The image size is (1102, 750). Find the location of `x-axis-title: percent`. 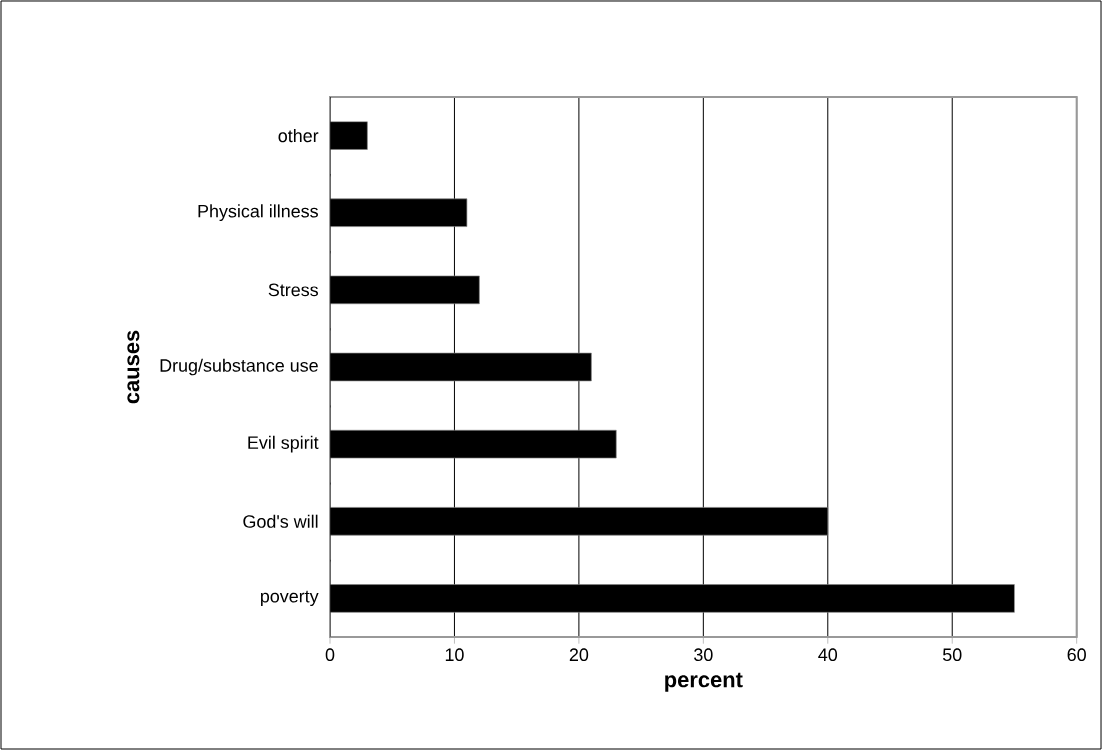

x-axis-title: percent is located at coordinates (704, 682).